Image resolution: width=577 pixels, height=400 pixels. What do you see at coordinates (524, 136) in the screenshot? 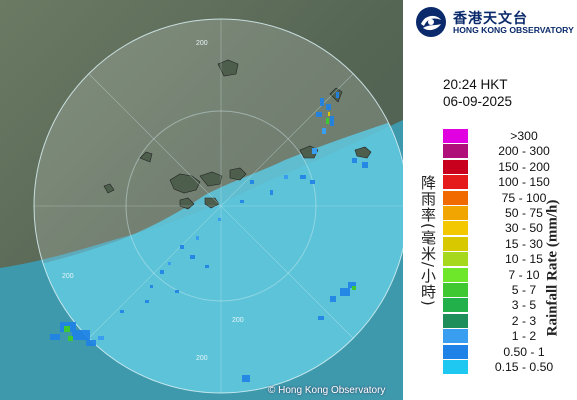
I see `legend-label: >300` at bounding box center [524, 136].